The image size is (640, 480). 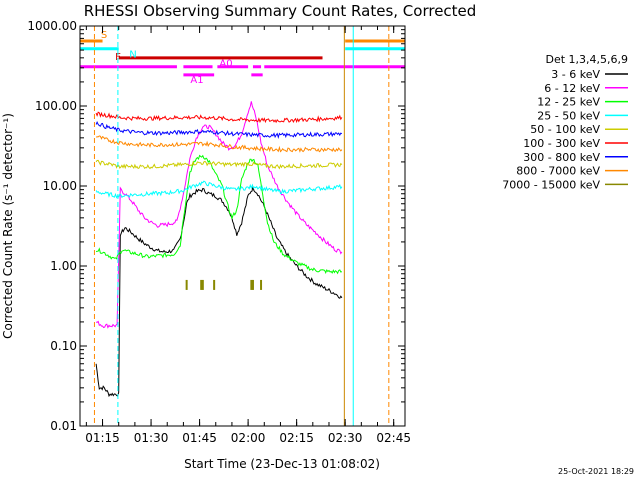 What do you see at coordinates (568, 102) in the screenshot?
I see `legend-entry-label: 12 - 25 keV` at bounding box center [568, 102].